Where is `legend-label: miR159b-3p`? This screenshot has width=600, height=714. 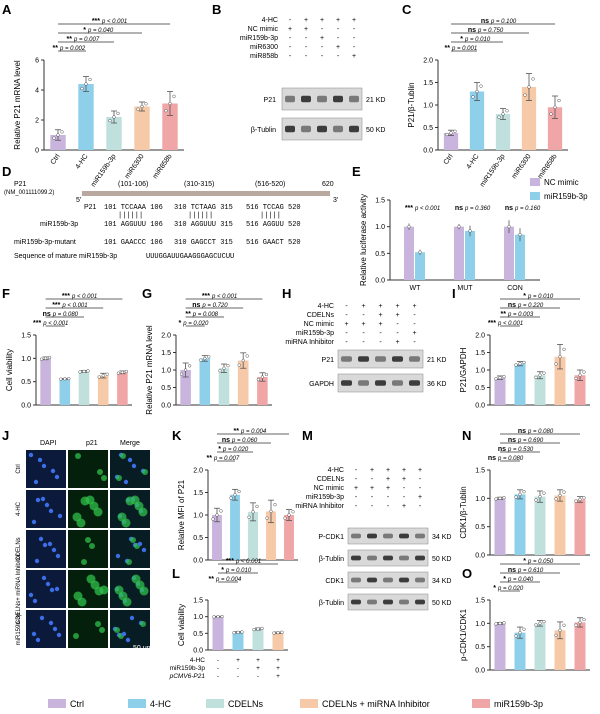 legend-label: miR159b-3p is located at coordinates (518, 704).